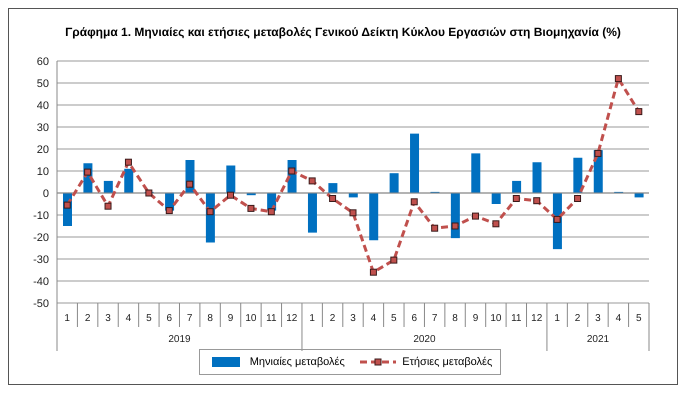 Image resolution: width=686 pixels, height=393 pixels. Describe the element at coordinates (45, 194) in the screenshot. I see `y-tick-label: 0` at that location.